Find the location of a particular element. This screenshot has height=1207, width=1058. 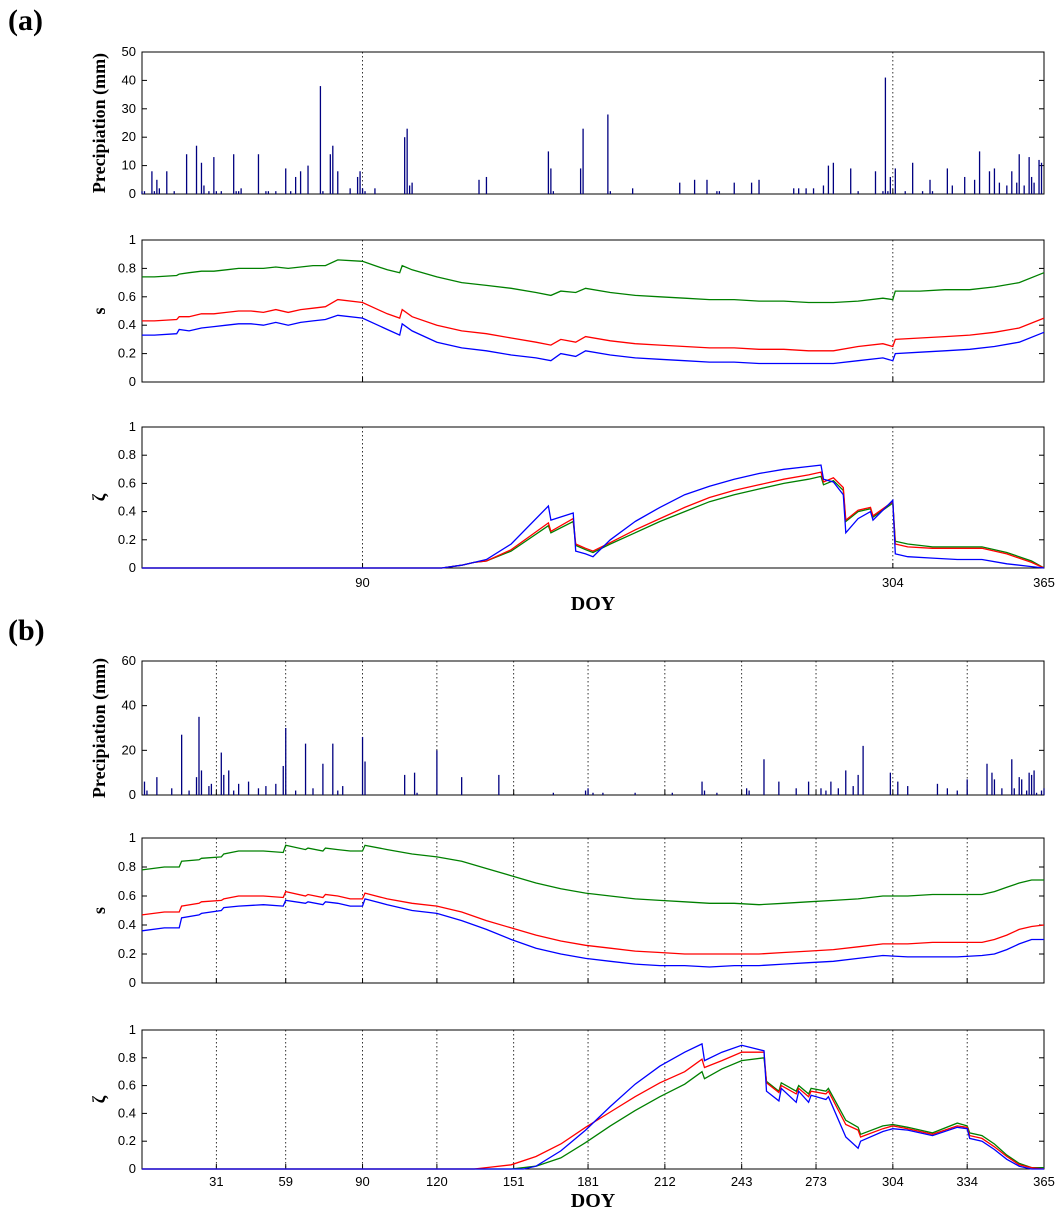

panel-b-xtick-label: 151 is located at coordinates (514, 1181).